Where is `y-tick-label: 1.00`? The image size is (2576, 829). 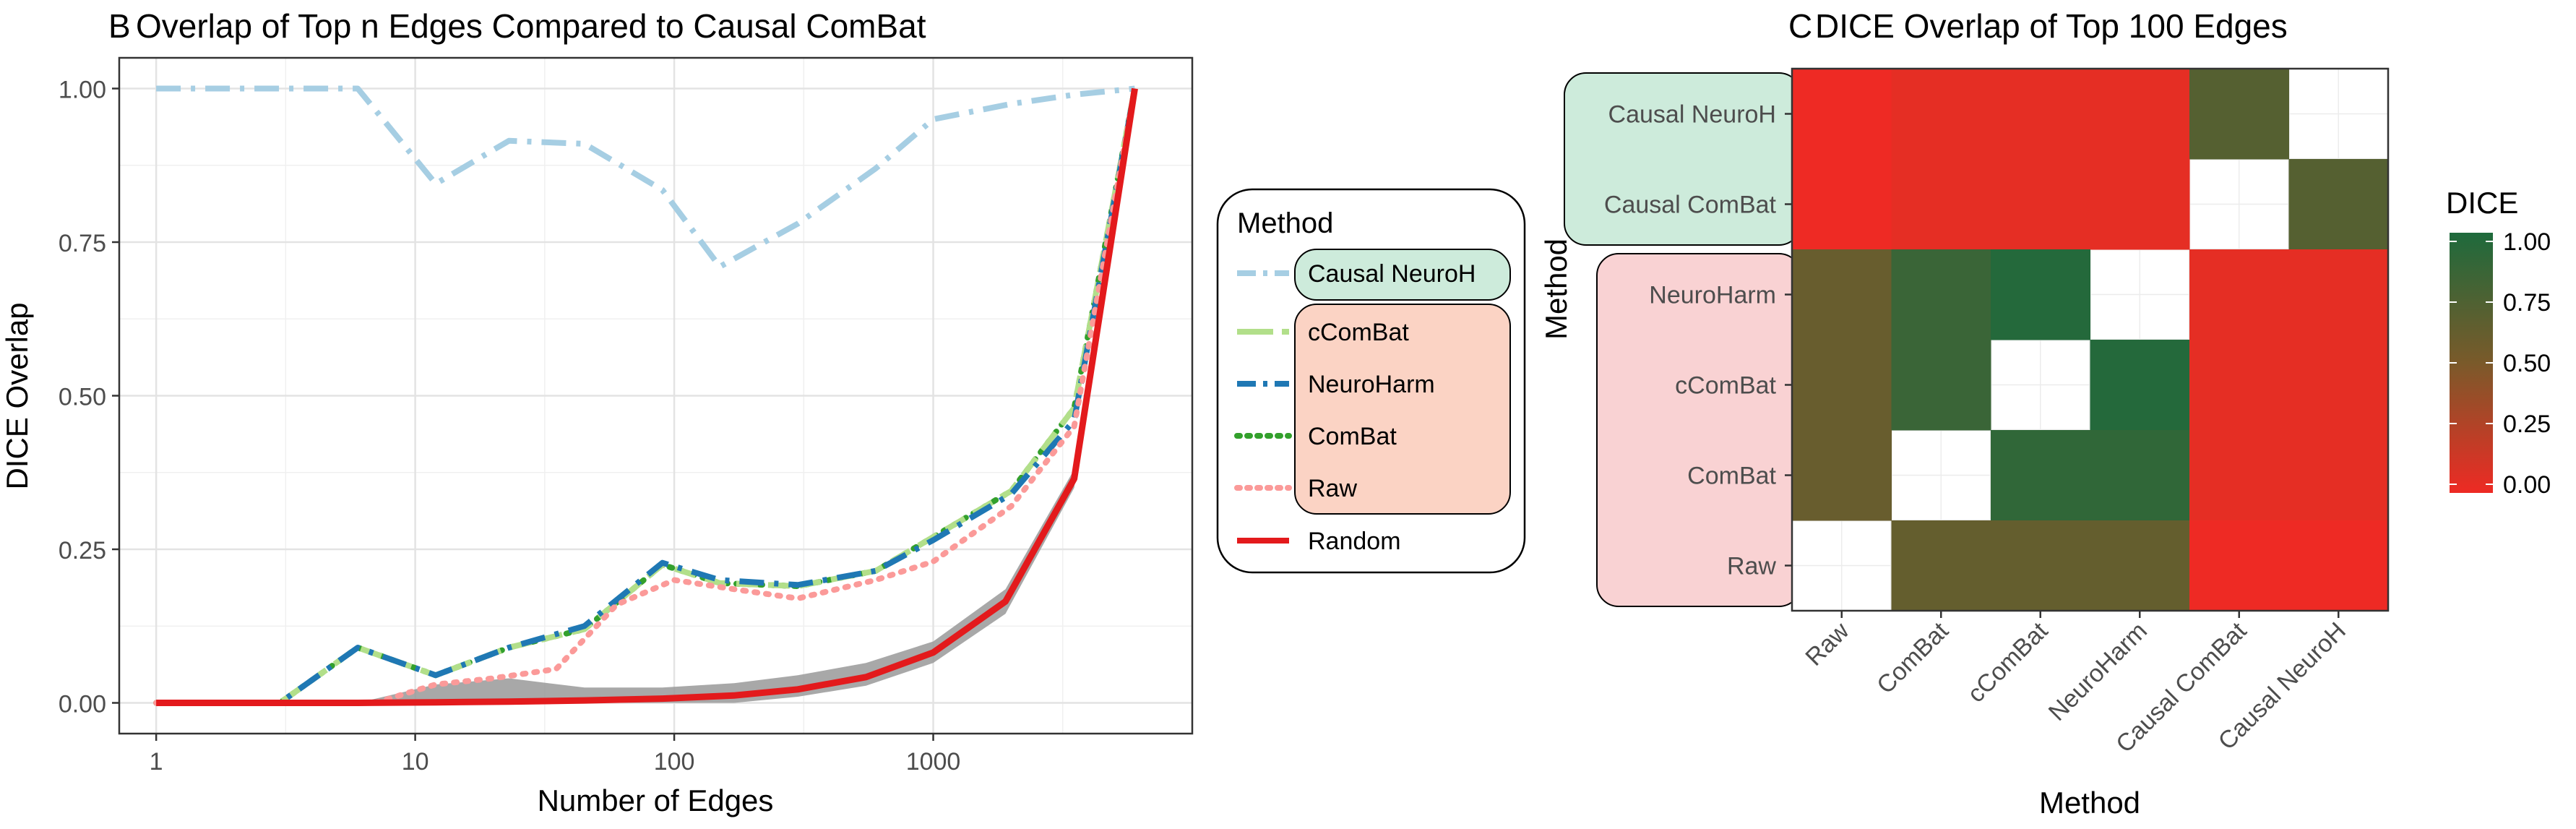
y-tick-label: 1.00 is located at coordinates (82, 90).